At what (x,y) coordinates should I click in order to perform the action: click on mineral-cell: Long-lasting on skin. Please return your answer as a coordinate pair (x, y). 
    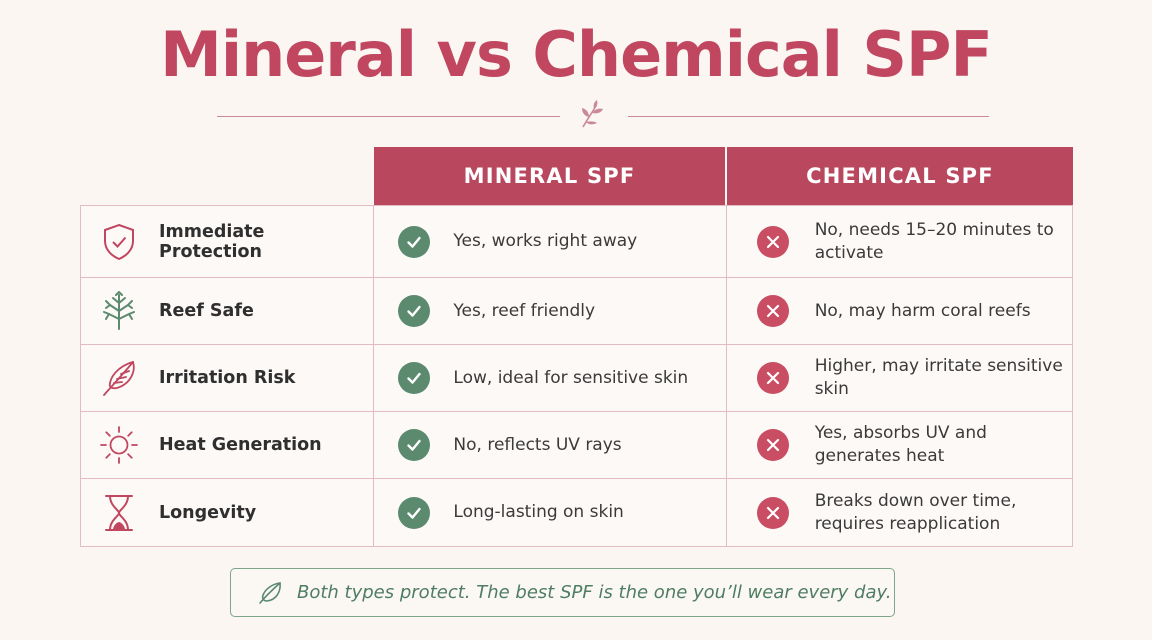
    Looking at the image, I should click on (550, 512).